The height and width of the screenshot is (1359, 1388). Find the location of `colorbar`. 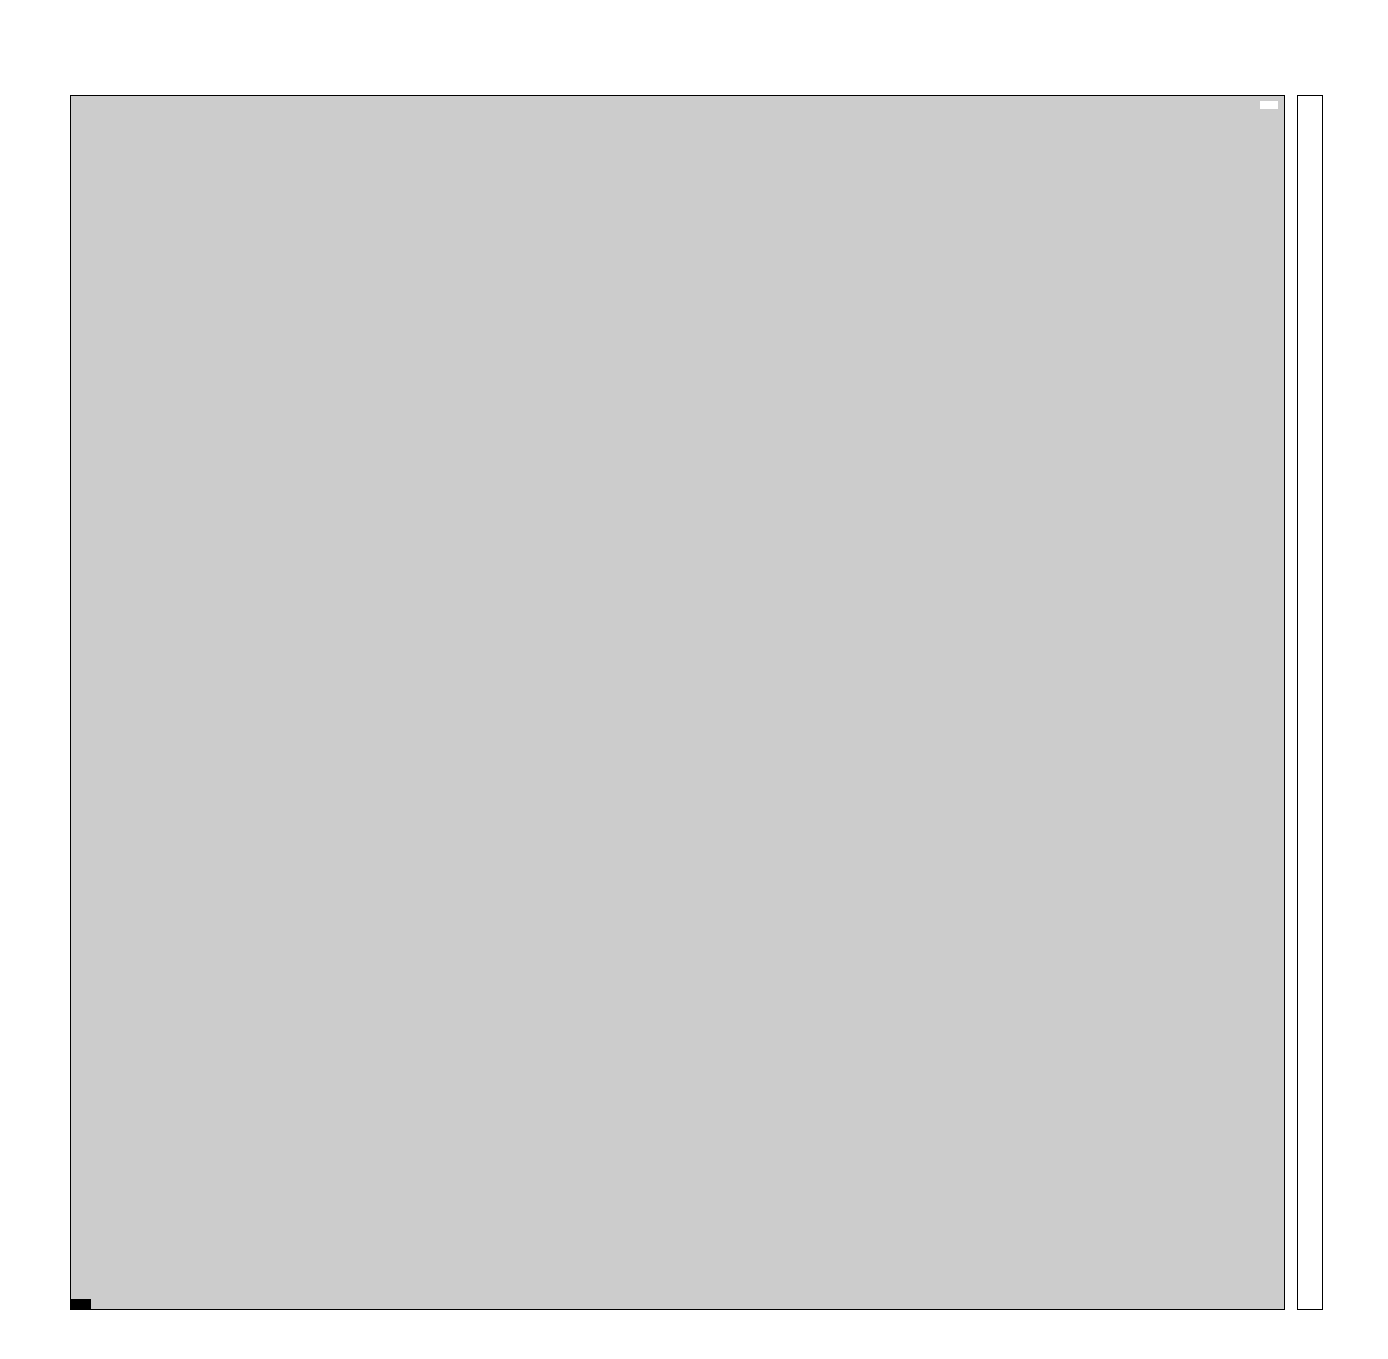

colorbar is located at coordinates (1310, 702).